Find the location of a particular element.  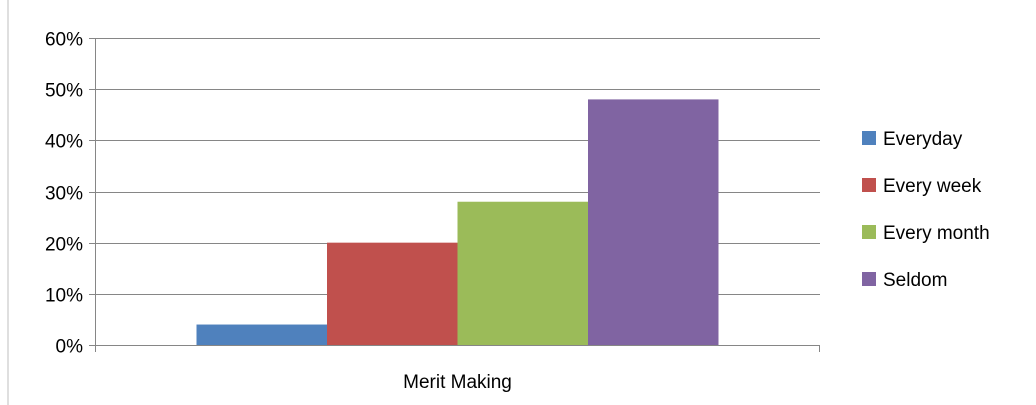

y-tick-label: 10% is located at coordinates (64, 296).